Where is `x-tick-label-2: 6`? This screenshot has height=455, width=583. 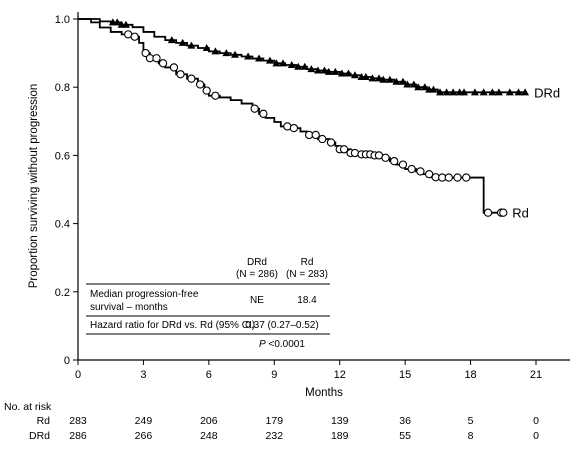 x-tick-label-2: 6 is located at coordinates (209, 375).